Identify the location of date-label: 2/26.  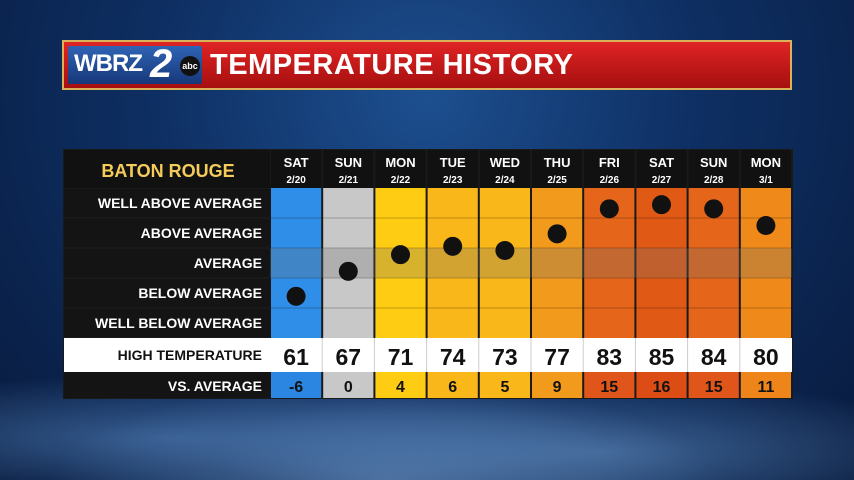
(610, 180).